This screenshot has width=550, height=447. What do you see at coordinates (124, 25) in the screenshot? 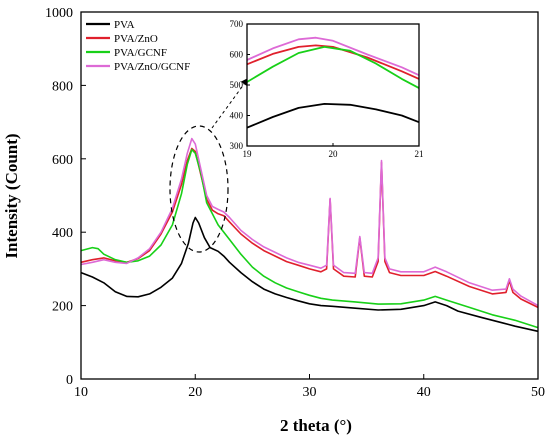
I see `legend-label-0: PVA` at bounding box center [124, 25].